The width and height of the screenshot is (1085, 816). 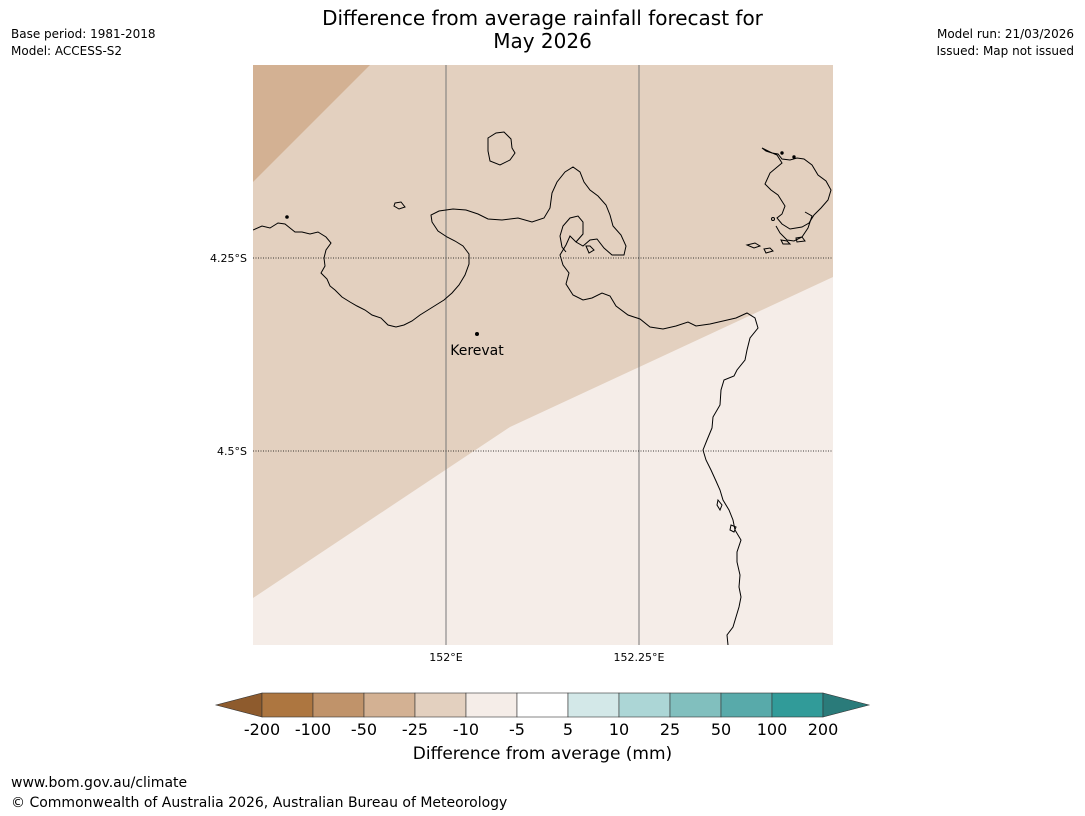 I want to click on colorbar, so click(x=542, y=705).